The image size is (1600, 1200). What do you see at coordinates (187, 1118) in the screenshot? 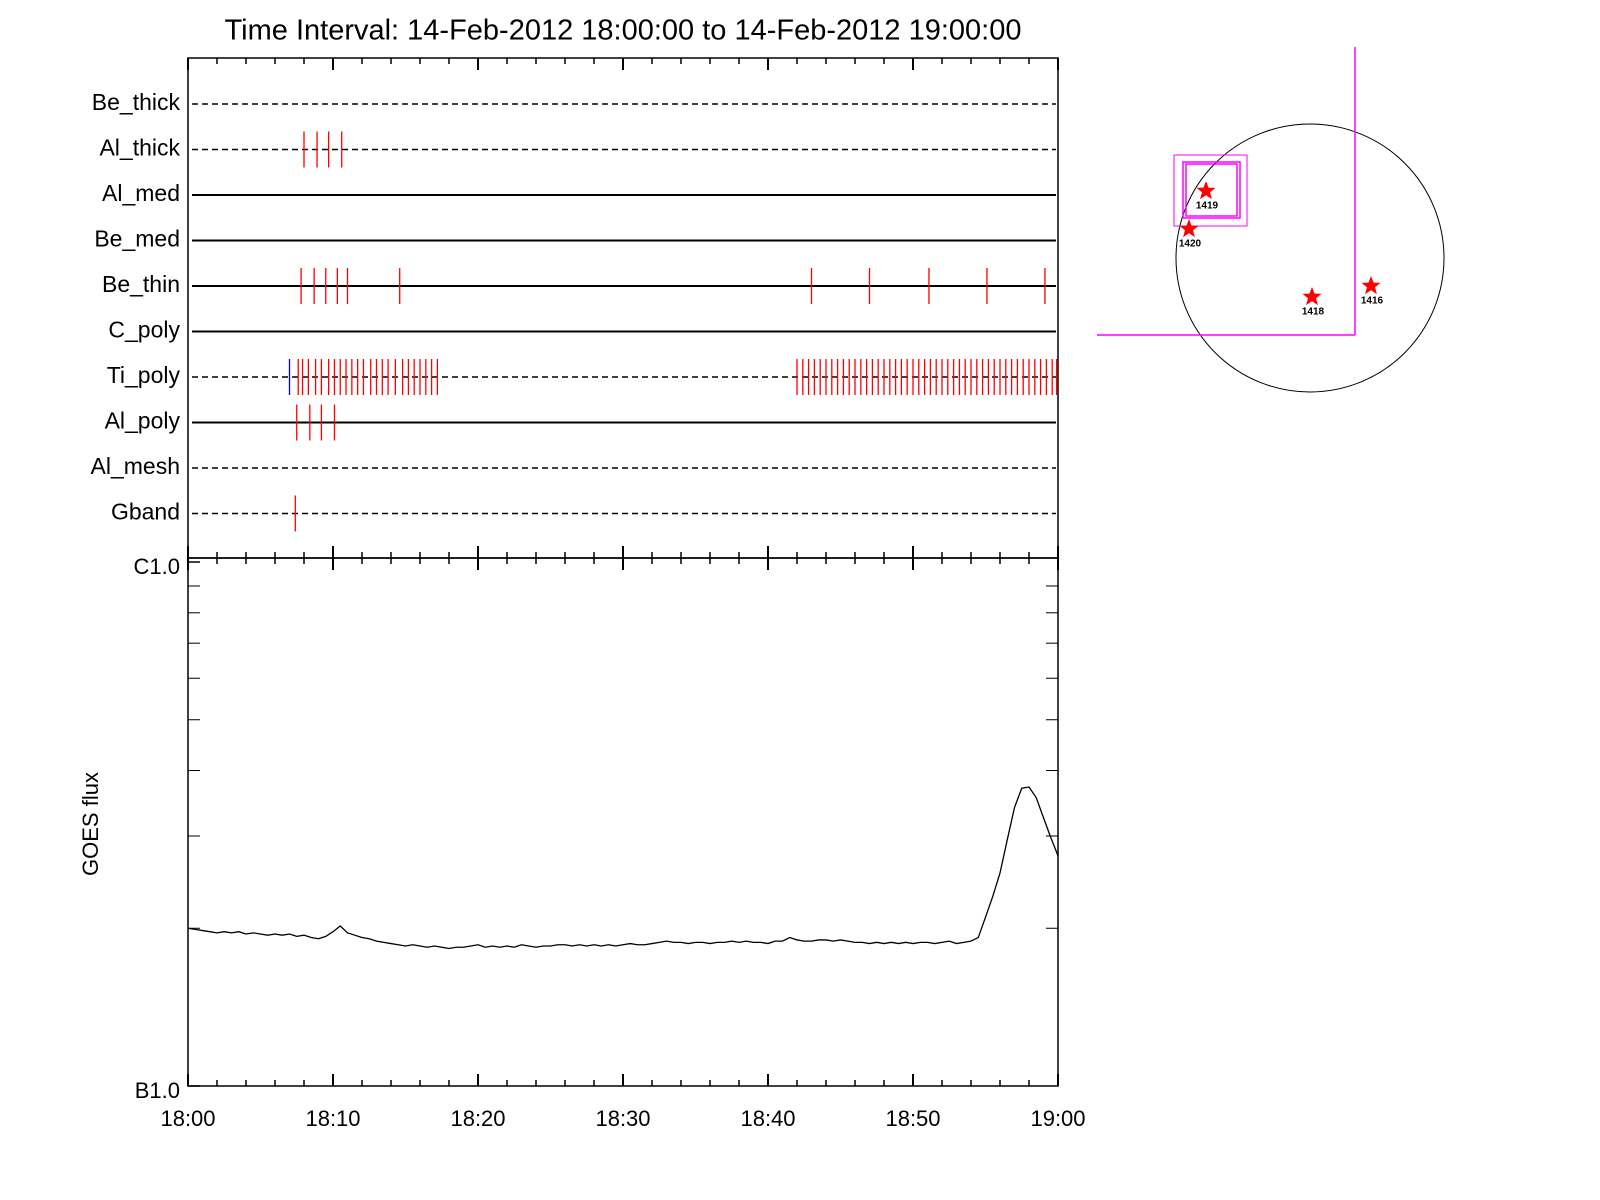
I see `x-tick-label: 18:00` at bounding box center [187, 1118].